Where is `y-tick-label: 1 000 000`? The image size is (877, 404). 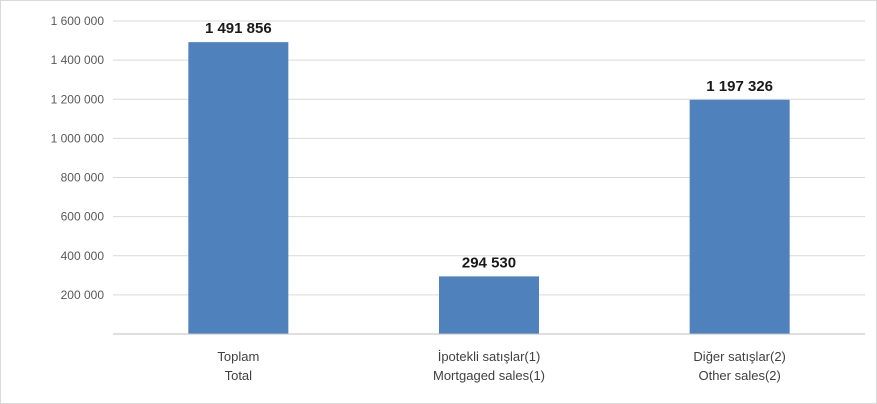
y-tick-label: 1 000 000 is located at coordinates (78, 138).